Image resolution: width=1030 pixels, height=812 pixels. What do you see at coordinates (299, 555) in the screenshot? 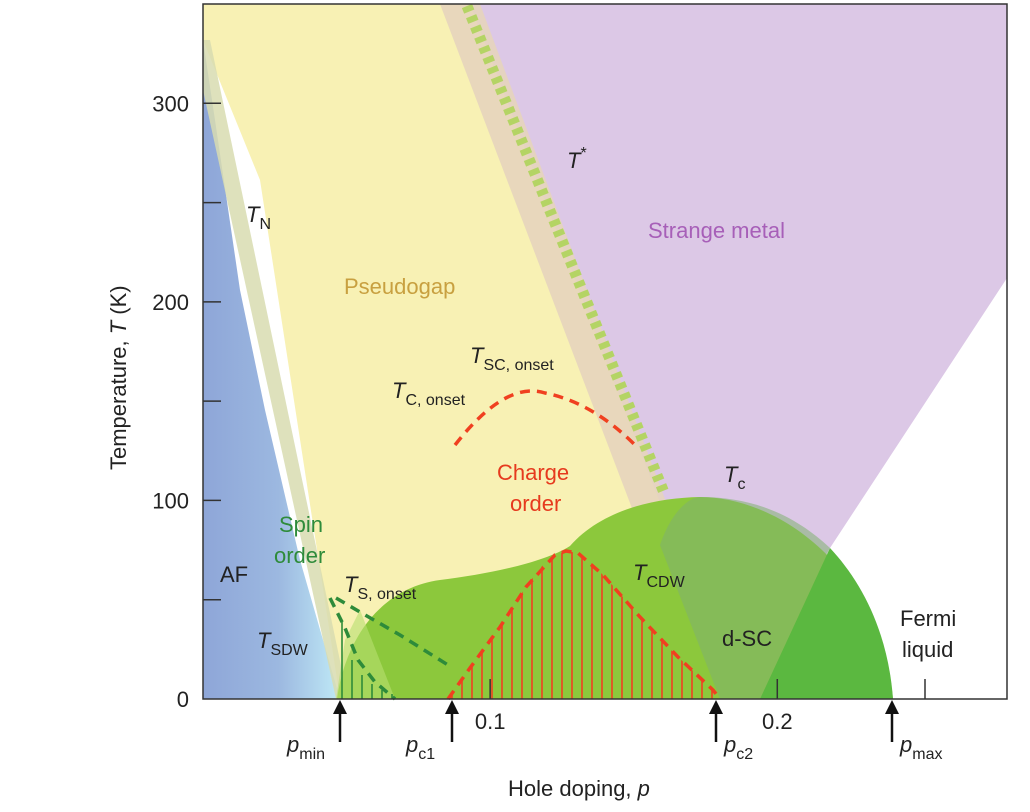
I see `spin-order-label-2: order` at bounding box center [299, 555].